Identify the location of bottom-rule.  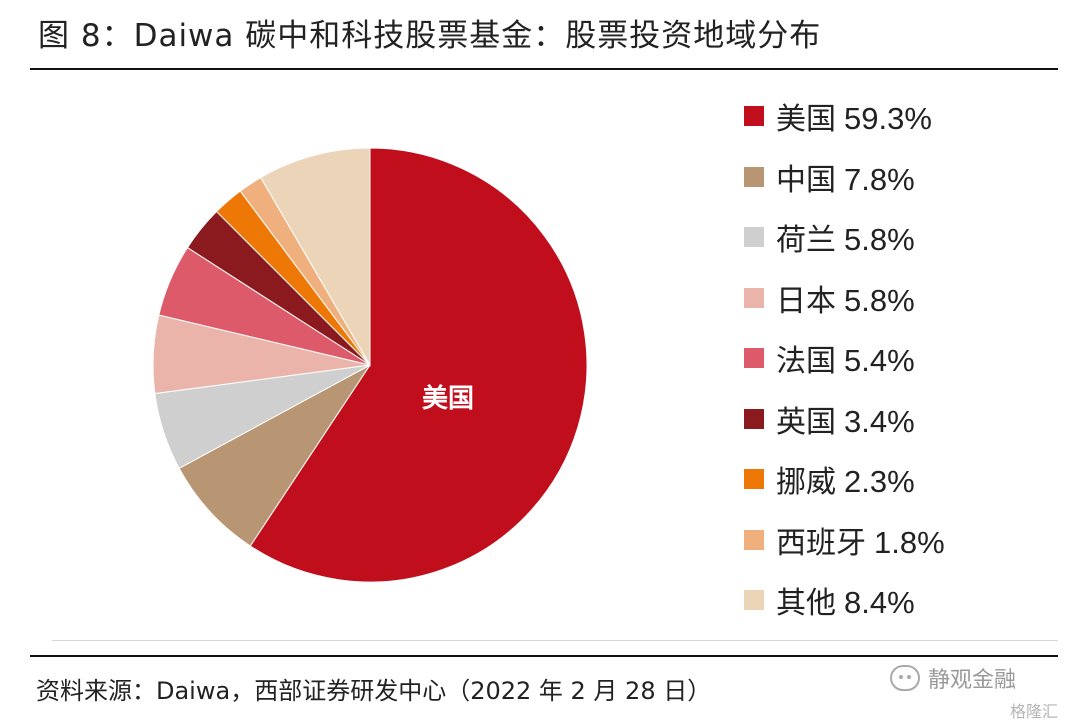
(544, 656).